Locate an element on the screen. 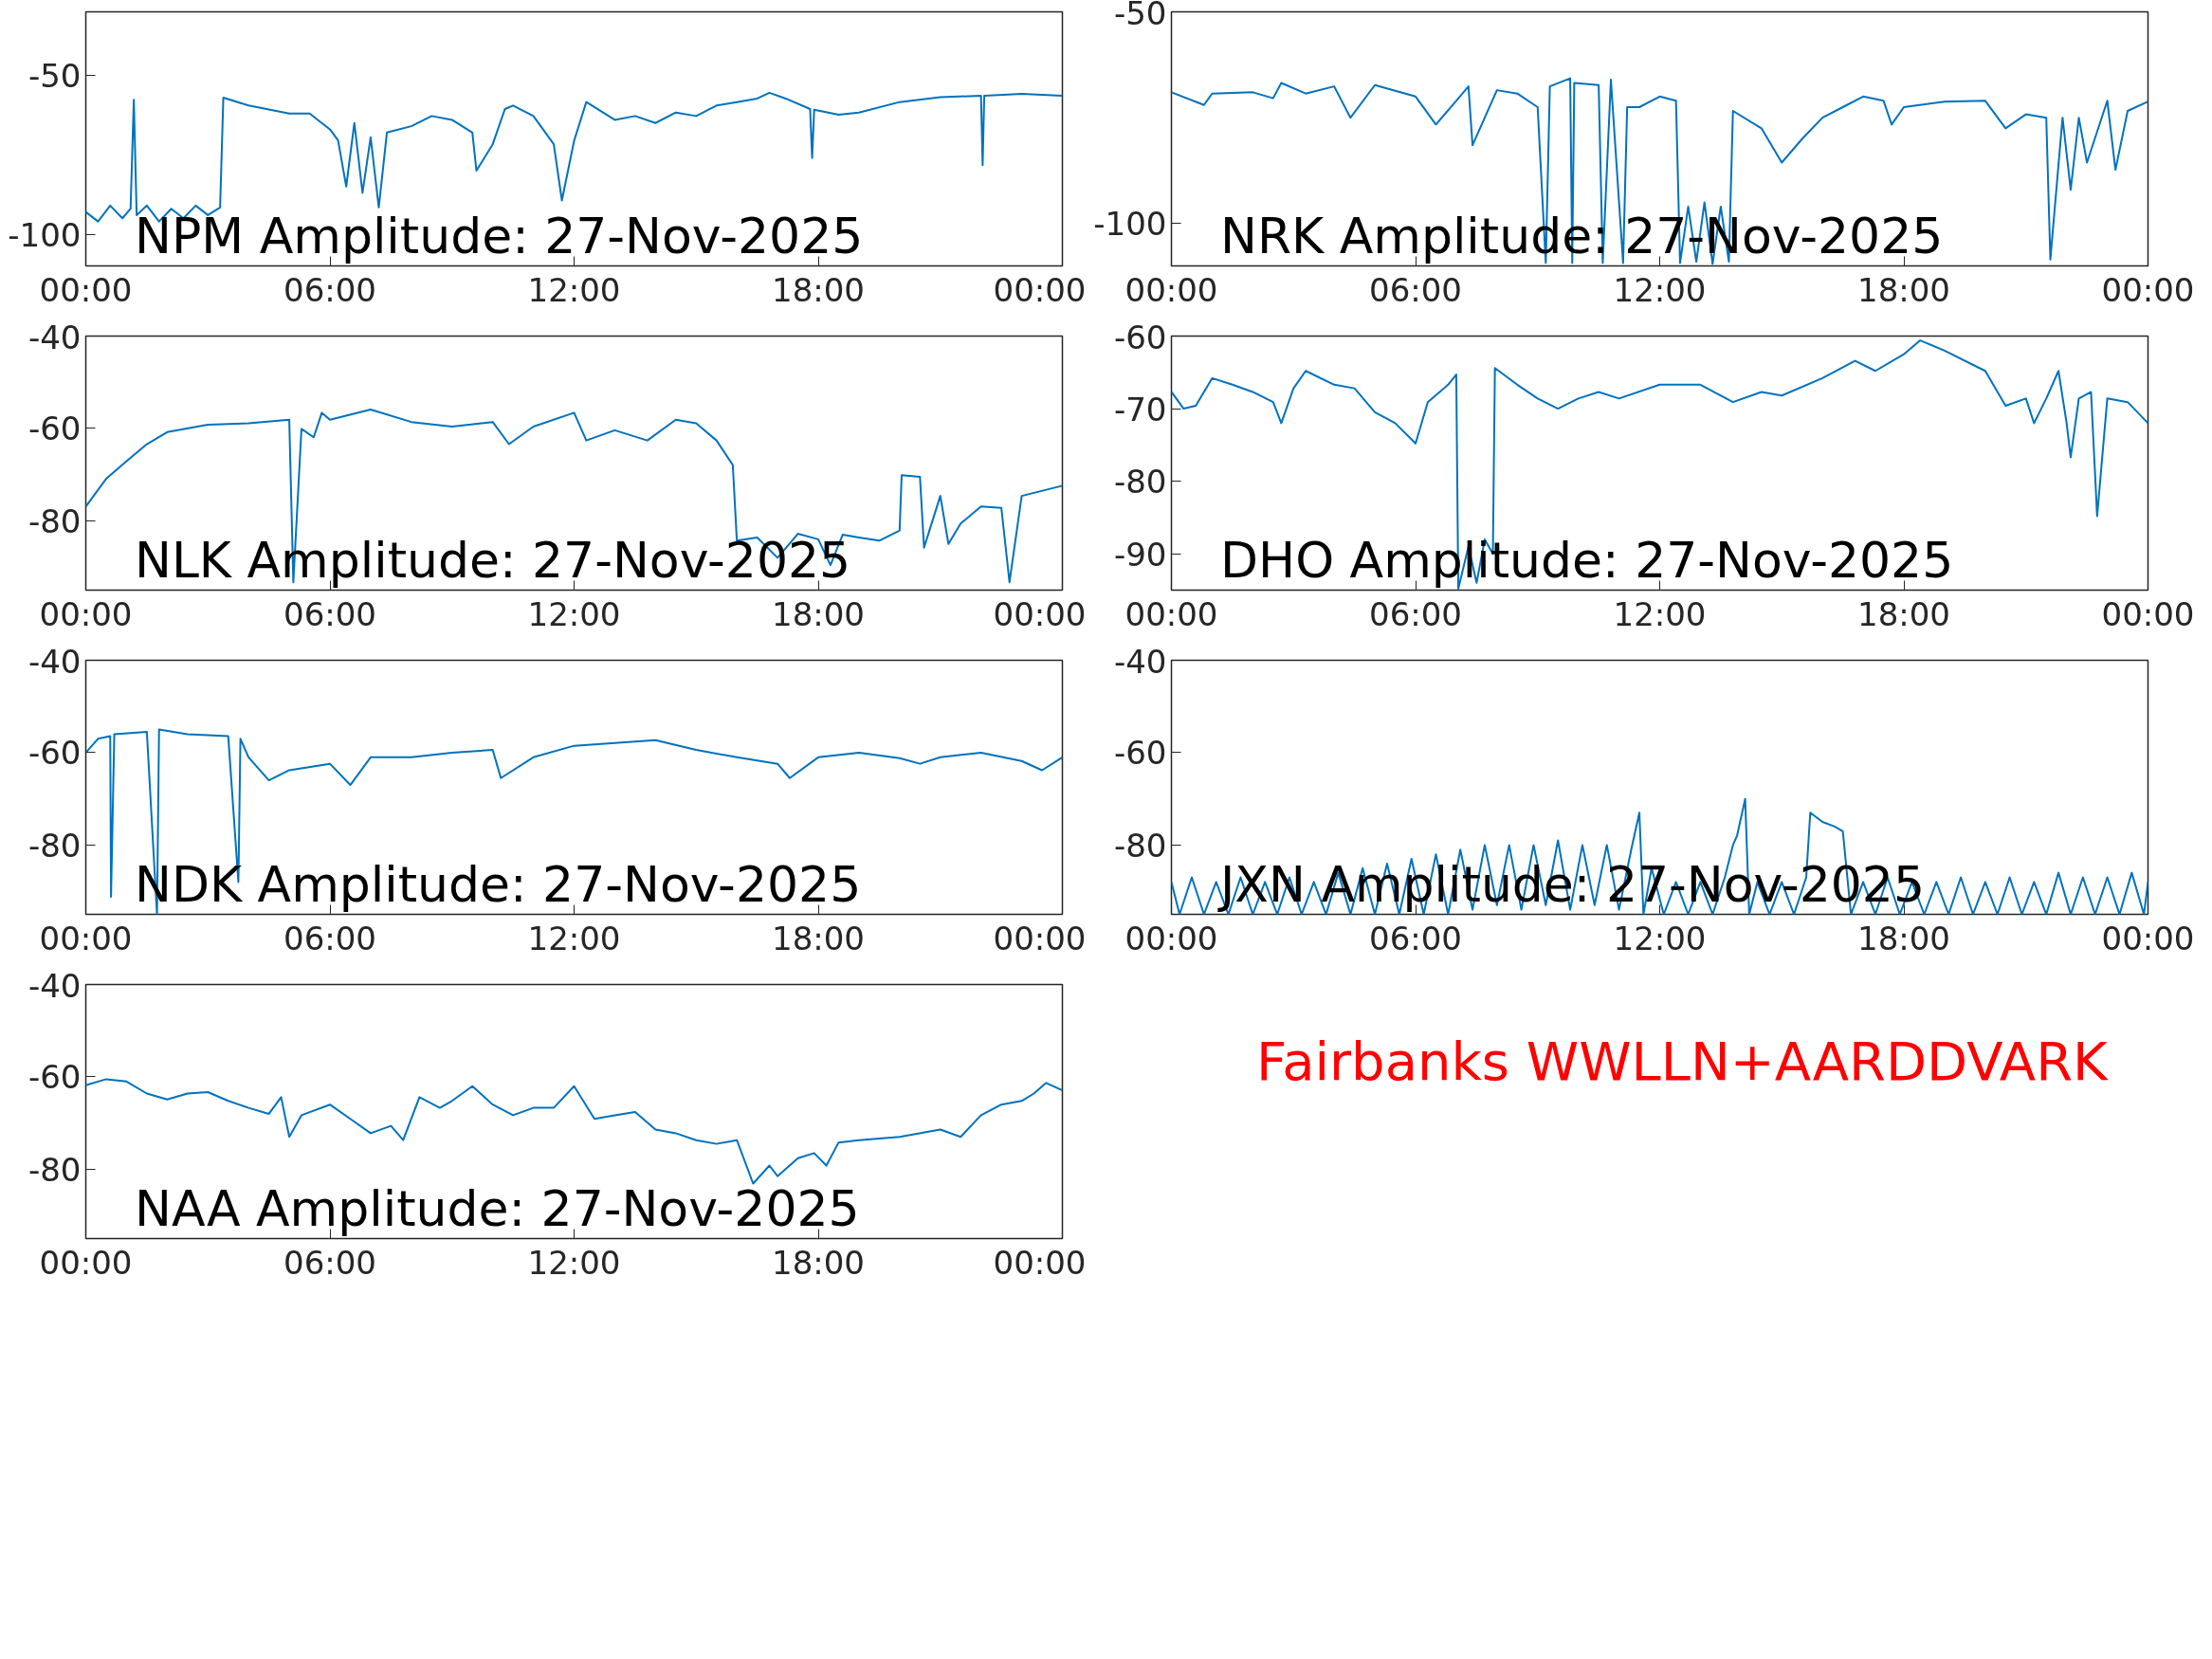 Image resolution: width=2212 pixels, height=1659 pixels. text: NPM Amplitude: 27-Nov-2025 is located at coordinates (499, 235).